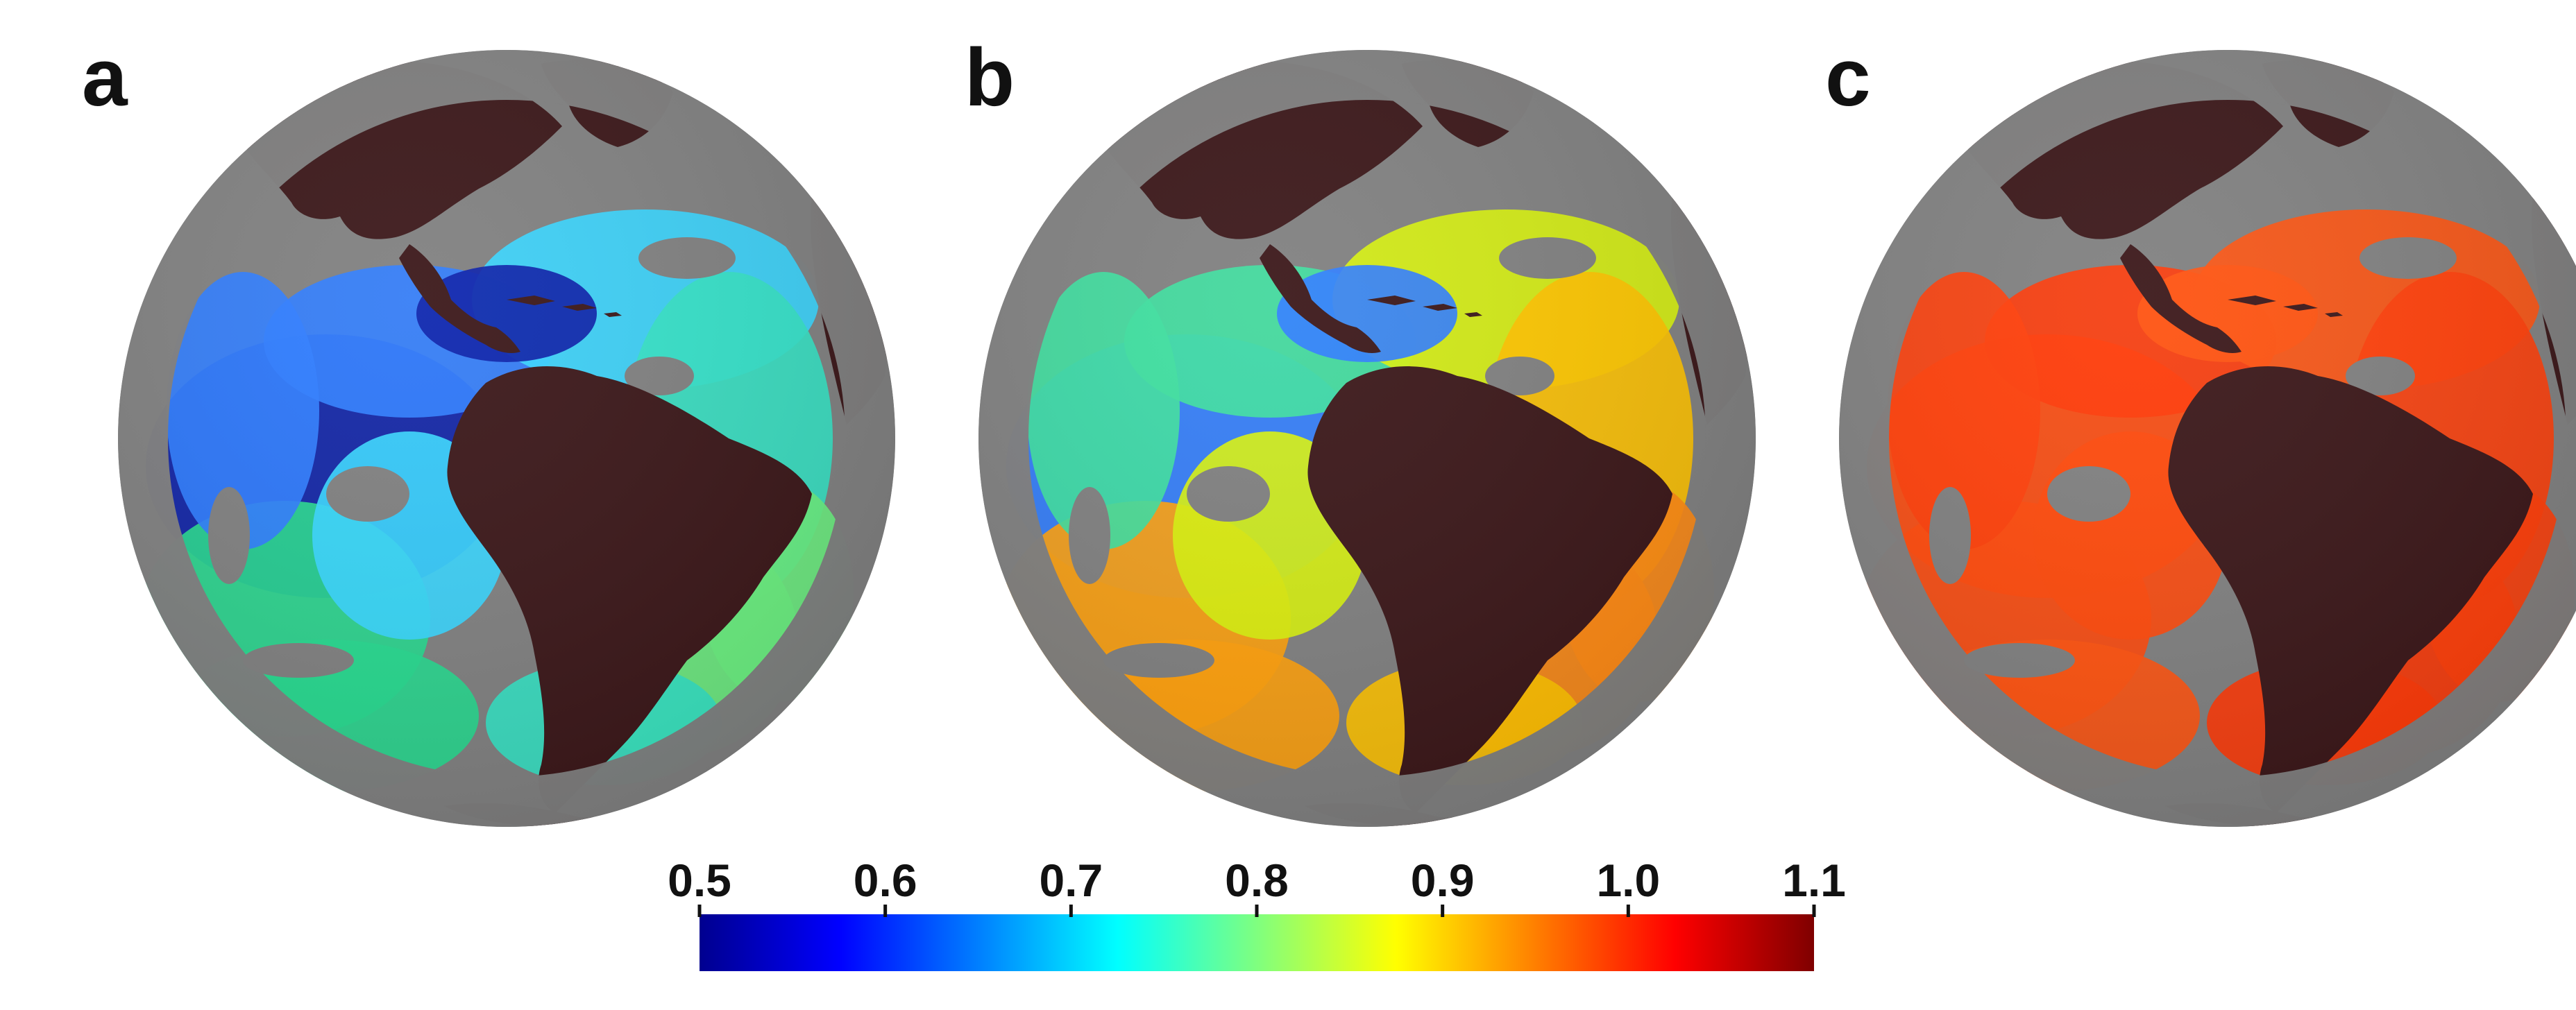  Describe the element at coordinates (700, 880) in the screenshot. I see `colorbar-tick-label: 0.5` at that location.